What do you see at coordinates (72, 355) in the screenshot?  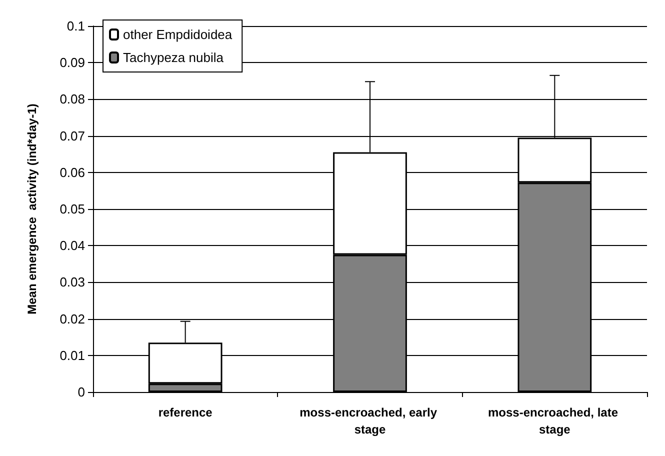 I see `y-tick-label: 0.01` at bounding box center [72, 355].